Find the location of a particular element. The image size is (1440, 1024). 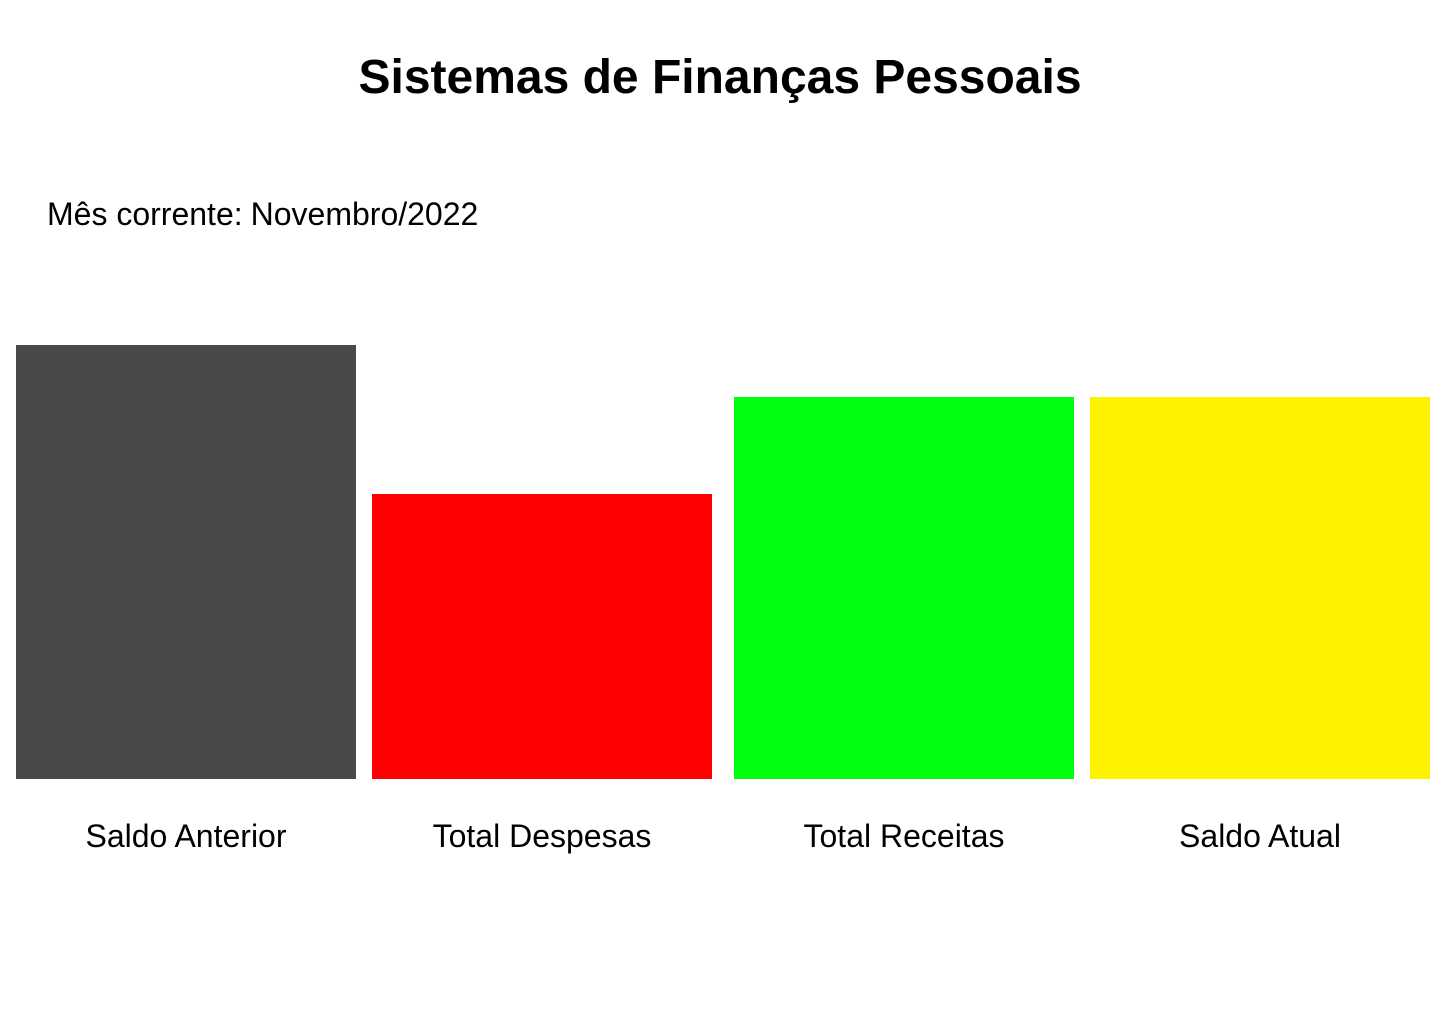

label-saldo-anterior: Saldo Anterior is located at coordinates (186, 836).